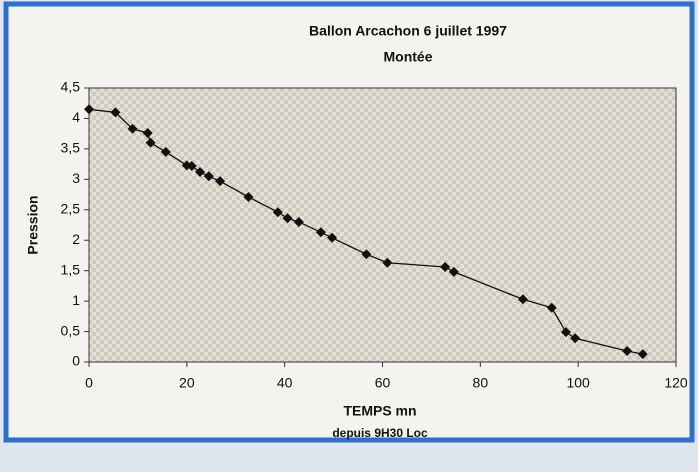 Image resolution: width=698 pixels, height=472 pixels. I want to click on y-tick-label: 2, so click(76, 239).